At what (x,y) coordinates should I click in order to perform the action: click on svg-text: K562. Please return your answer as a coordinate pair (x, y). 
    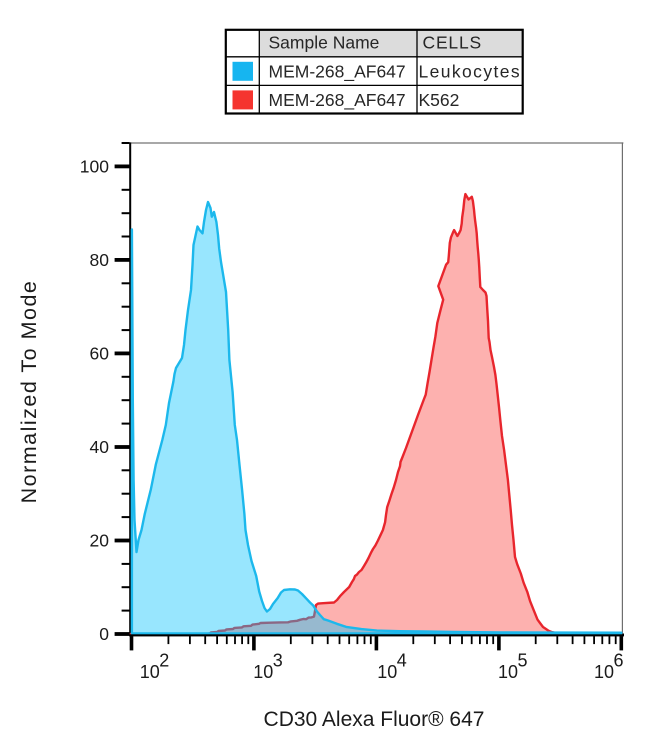
    Looking at the image, I should click on (439, 100).